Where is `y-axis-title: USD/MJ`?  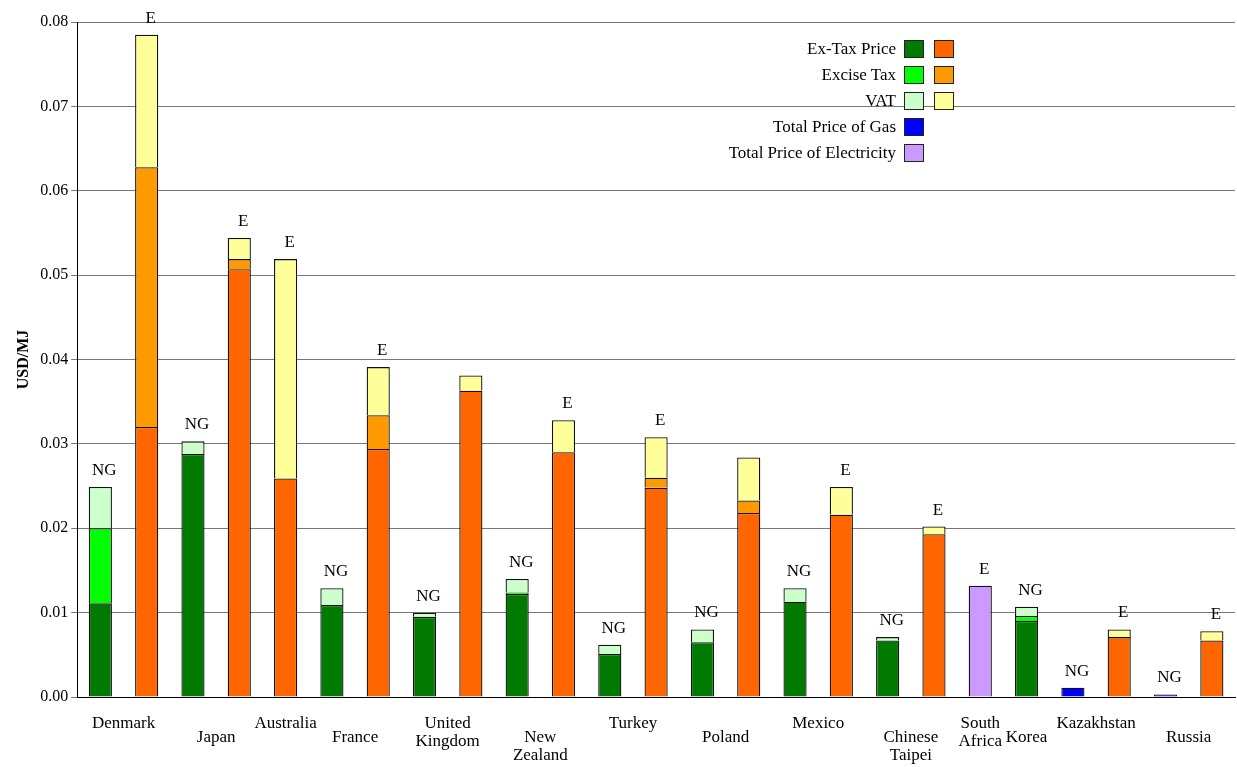
y-axis-title: USD/MJ is located at coordinates (22, 359).